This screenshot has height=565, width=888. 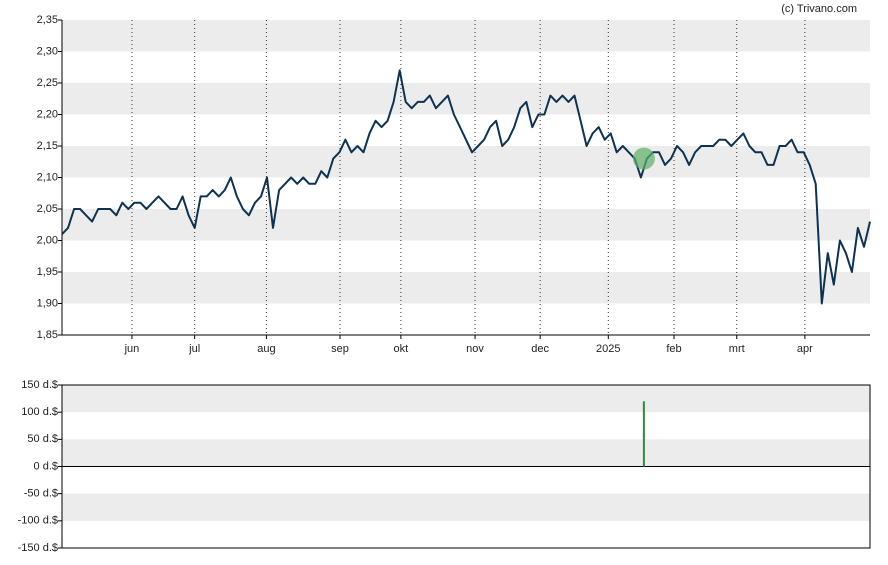 I want to click on y-tick-label: 2,30, so click(x=47, y=51).